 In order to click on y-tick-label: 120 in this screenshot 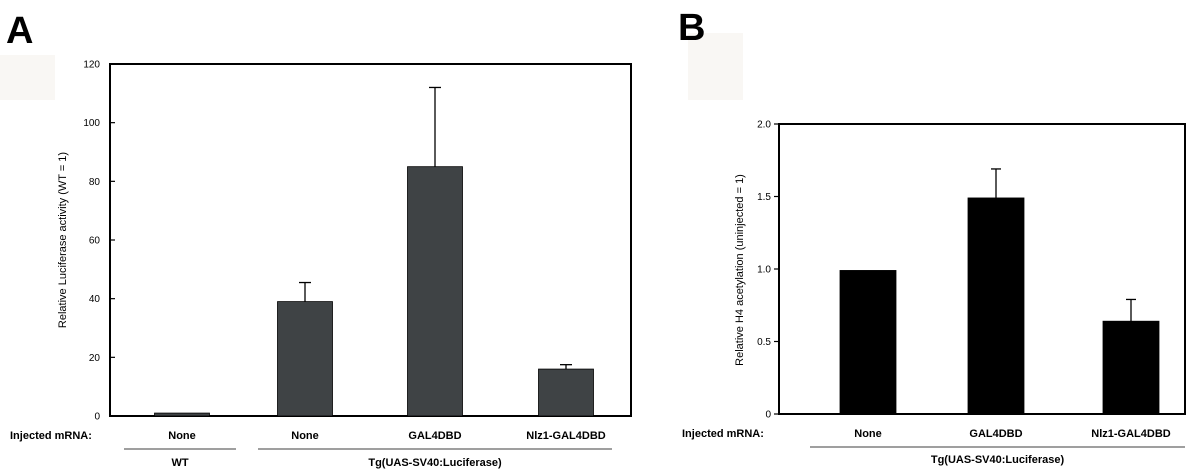, I will do `click(91, 65)`.